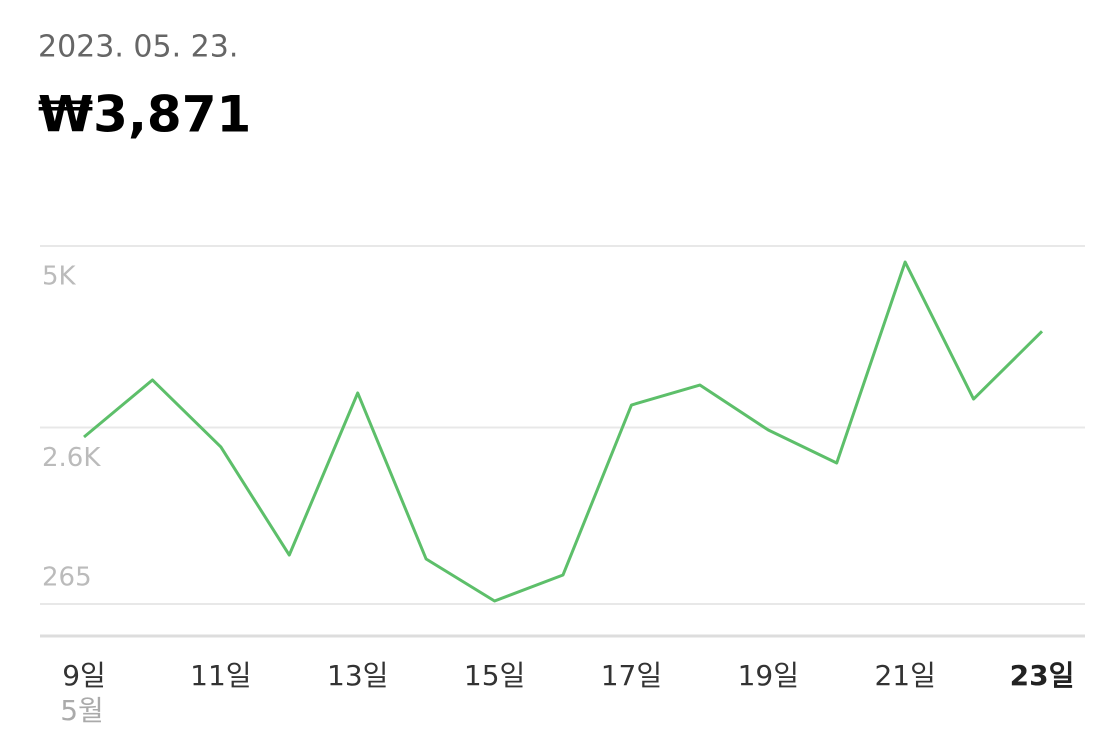 This screenshot has width=1119, height=739. I want to click on x-tick-label: 11일, so click(220, 675).